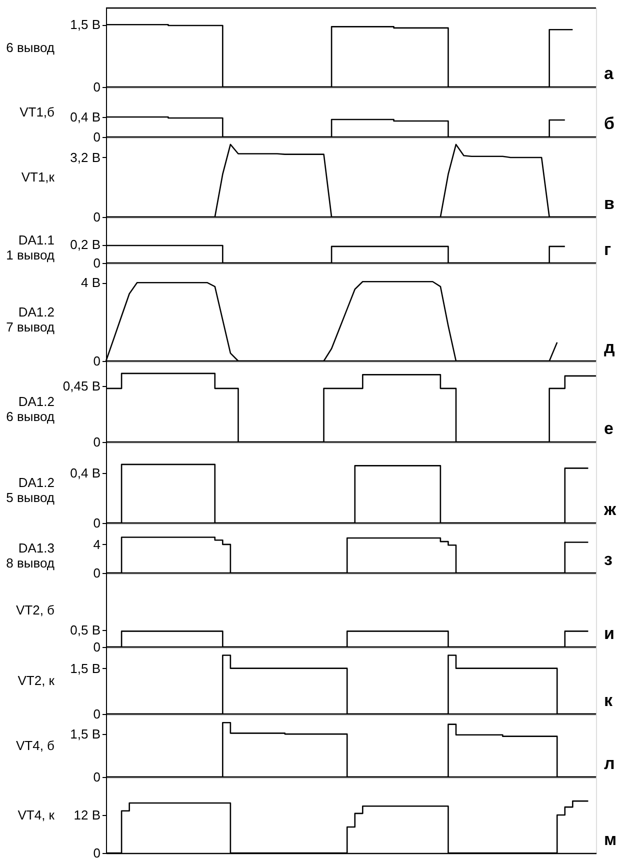 This screenshot has width=630, height=862. I want to click on text: в, so click(609, 203).